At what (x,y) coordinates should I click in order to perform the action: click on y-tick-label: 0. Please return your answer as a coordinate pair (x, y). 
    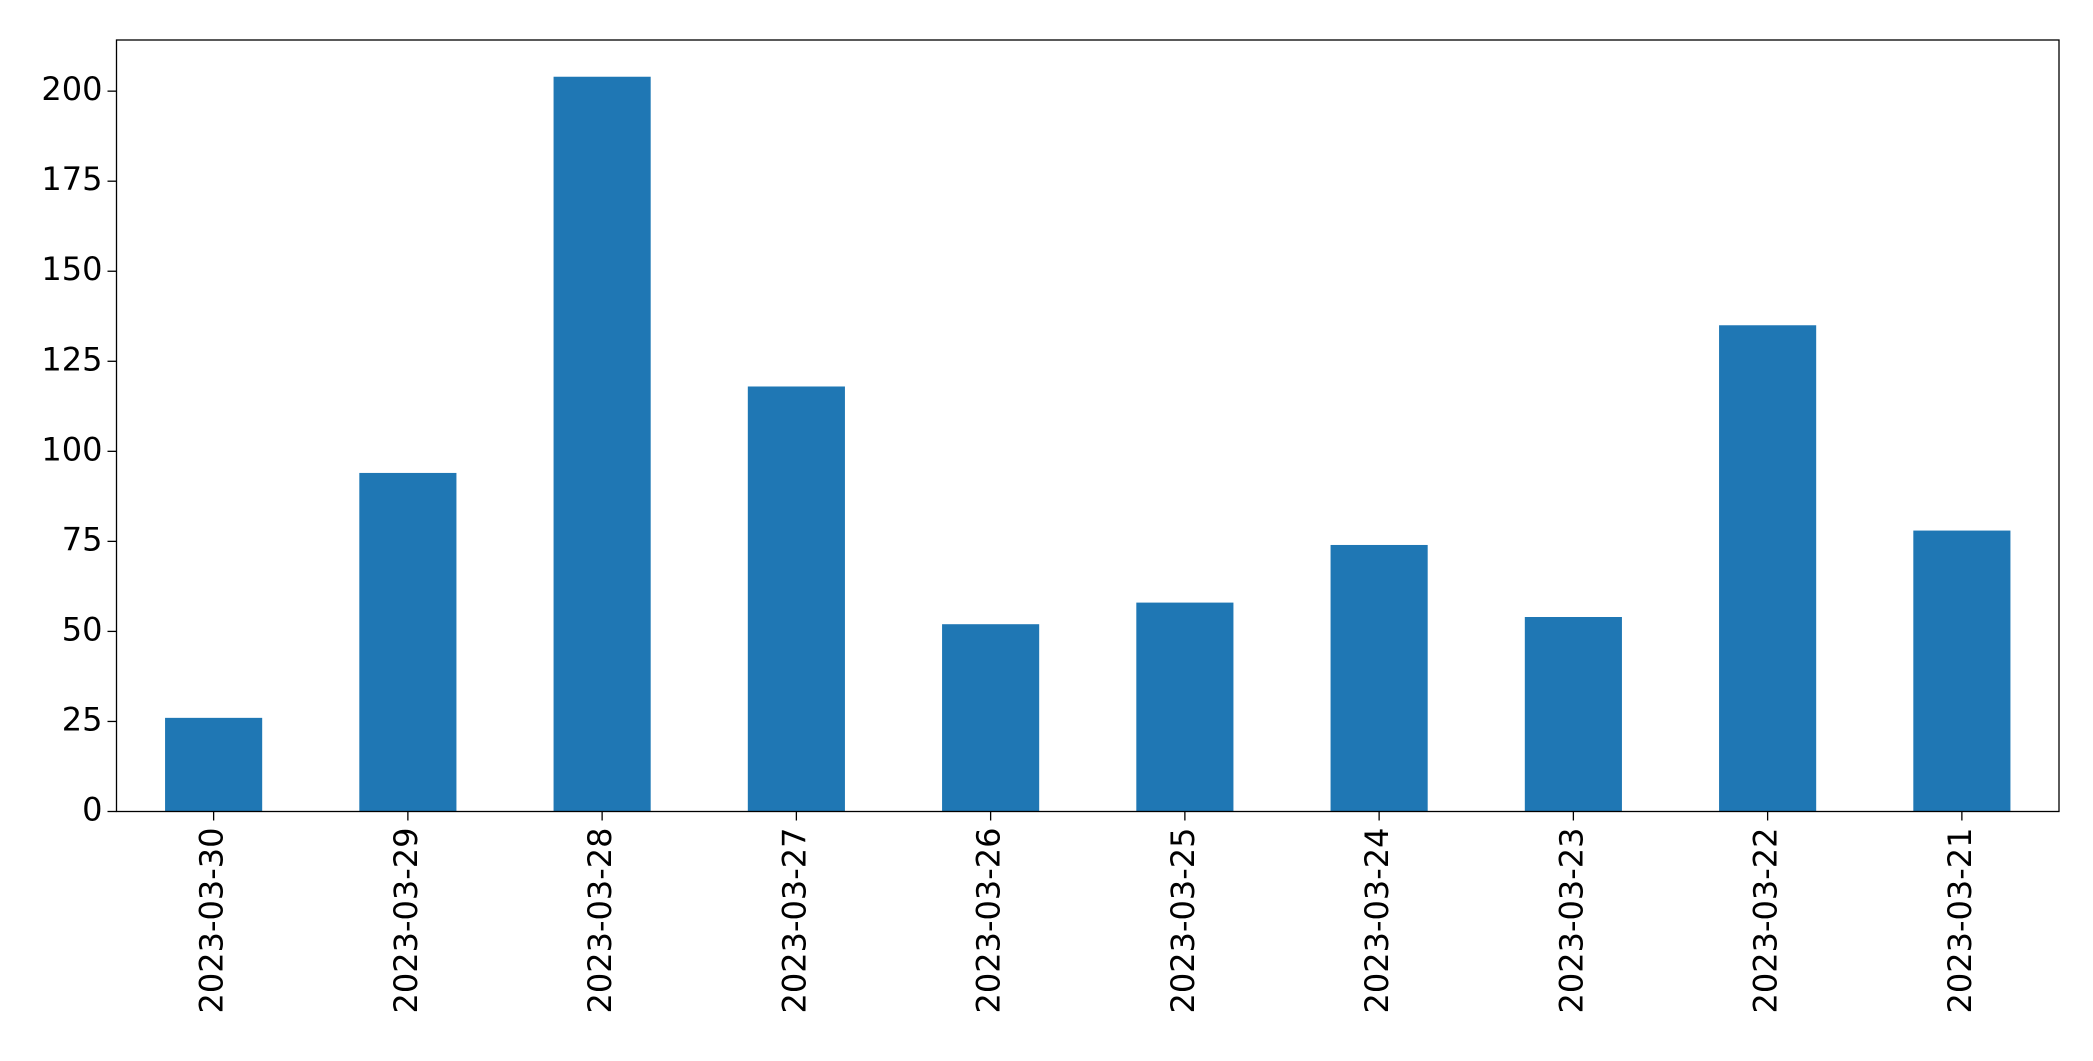
    Looking at the image, I should click on (92, 810).